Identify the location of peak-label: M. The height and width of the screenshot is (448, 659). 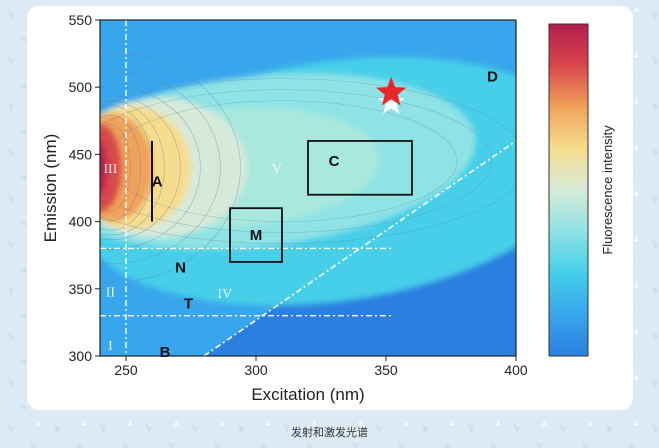
(256, 235).